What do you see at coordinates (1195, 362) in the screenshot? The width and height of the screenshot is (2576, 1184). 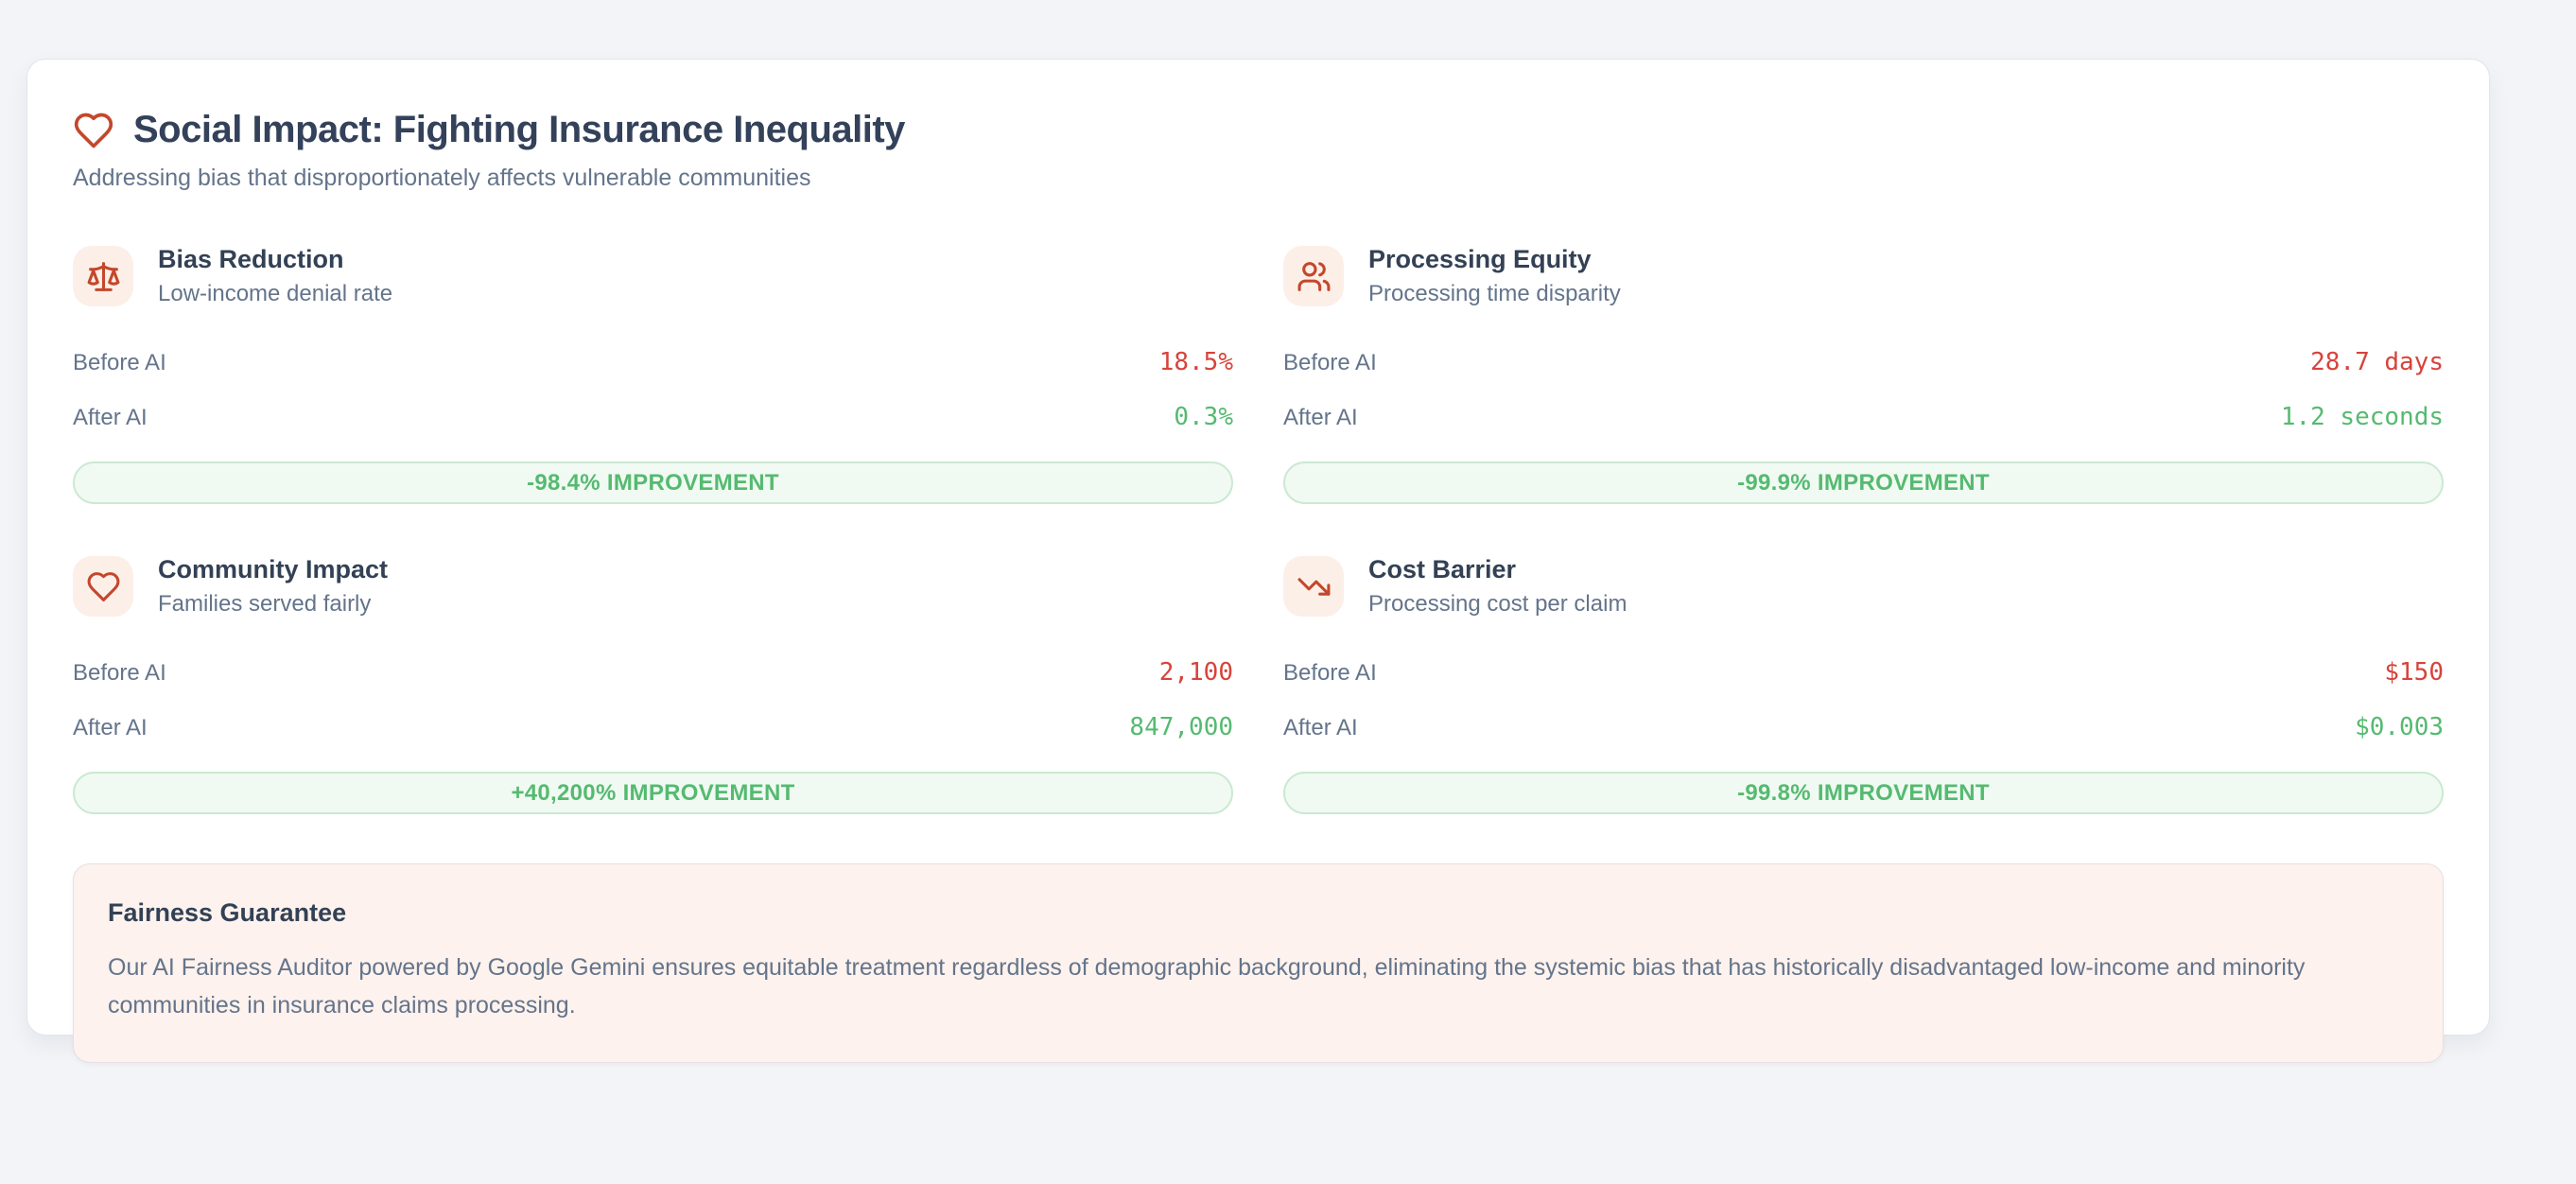 I see `before-value: 18.5%` at bounding box center [1195, 362].